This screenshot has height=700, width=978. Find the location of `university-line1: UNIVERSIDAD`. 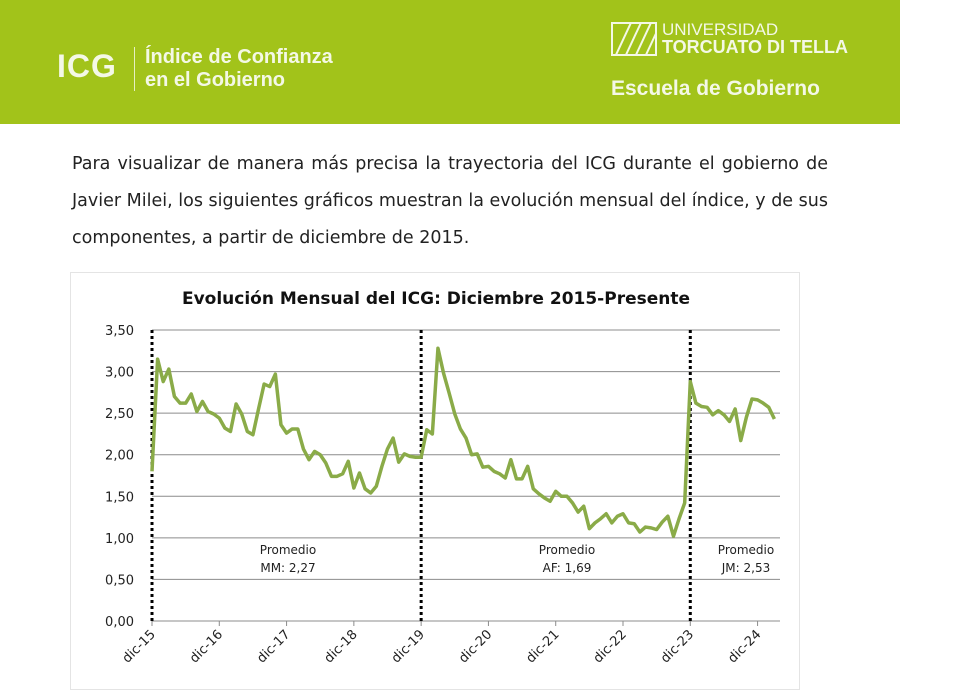

university-line1: UNIVERSIDAD is located at coordinates (720, 29).